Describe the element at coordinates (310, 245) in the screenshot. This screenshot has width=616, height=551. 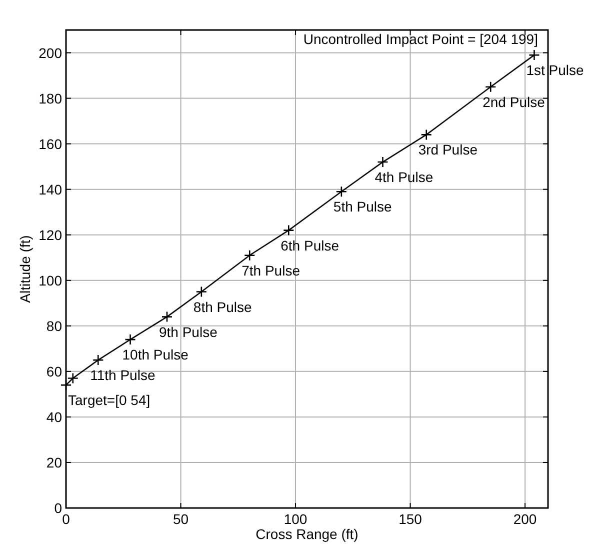
I see `annotation: 6th Pulse` at that location.